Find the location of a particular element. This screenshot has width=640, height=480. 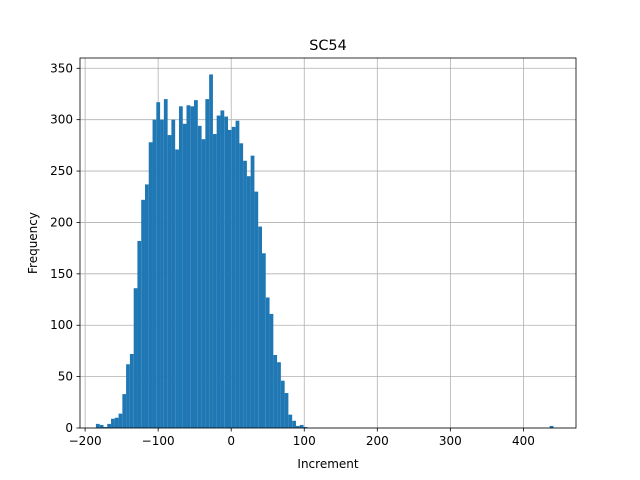

y-tick-label: 50 is located at coordinates (65, 377).